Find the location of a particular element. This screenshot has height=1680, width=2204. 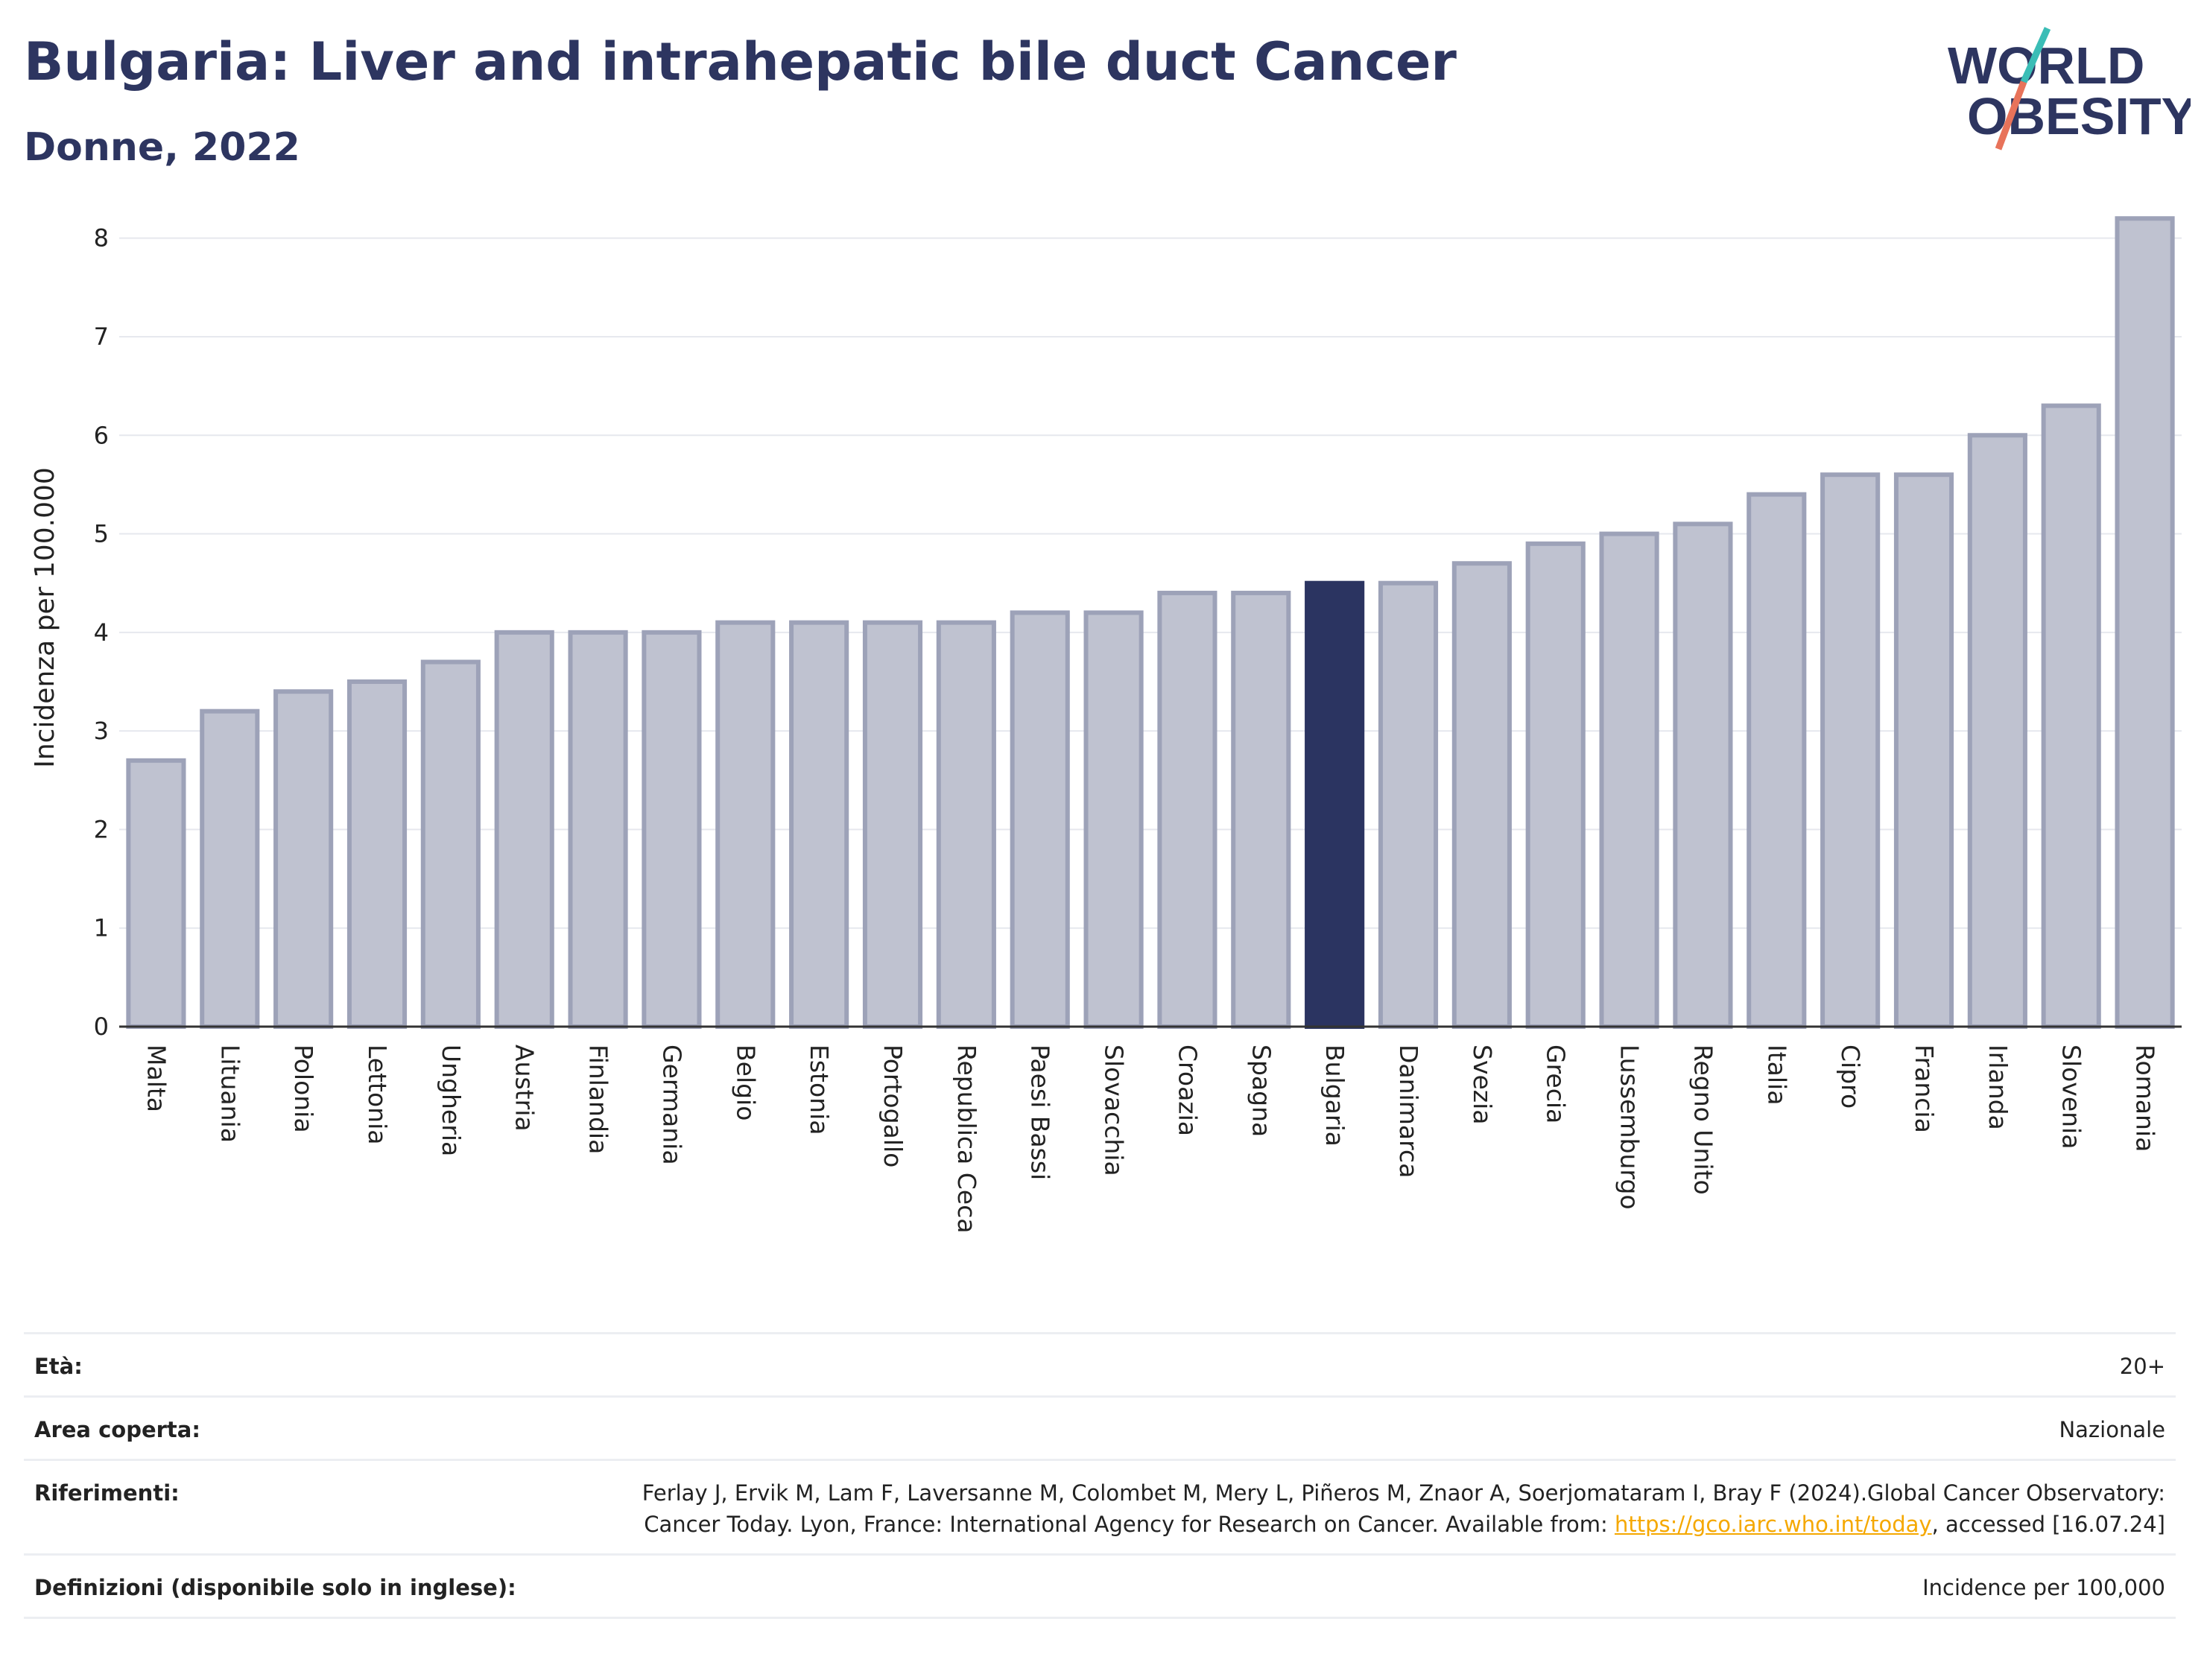

x-tick-label: Francia is located at coordinates (1924, 1089).